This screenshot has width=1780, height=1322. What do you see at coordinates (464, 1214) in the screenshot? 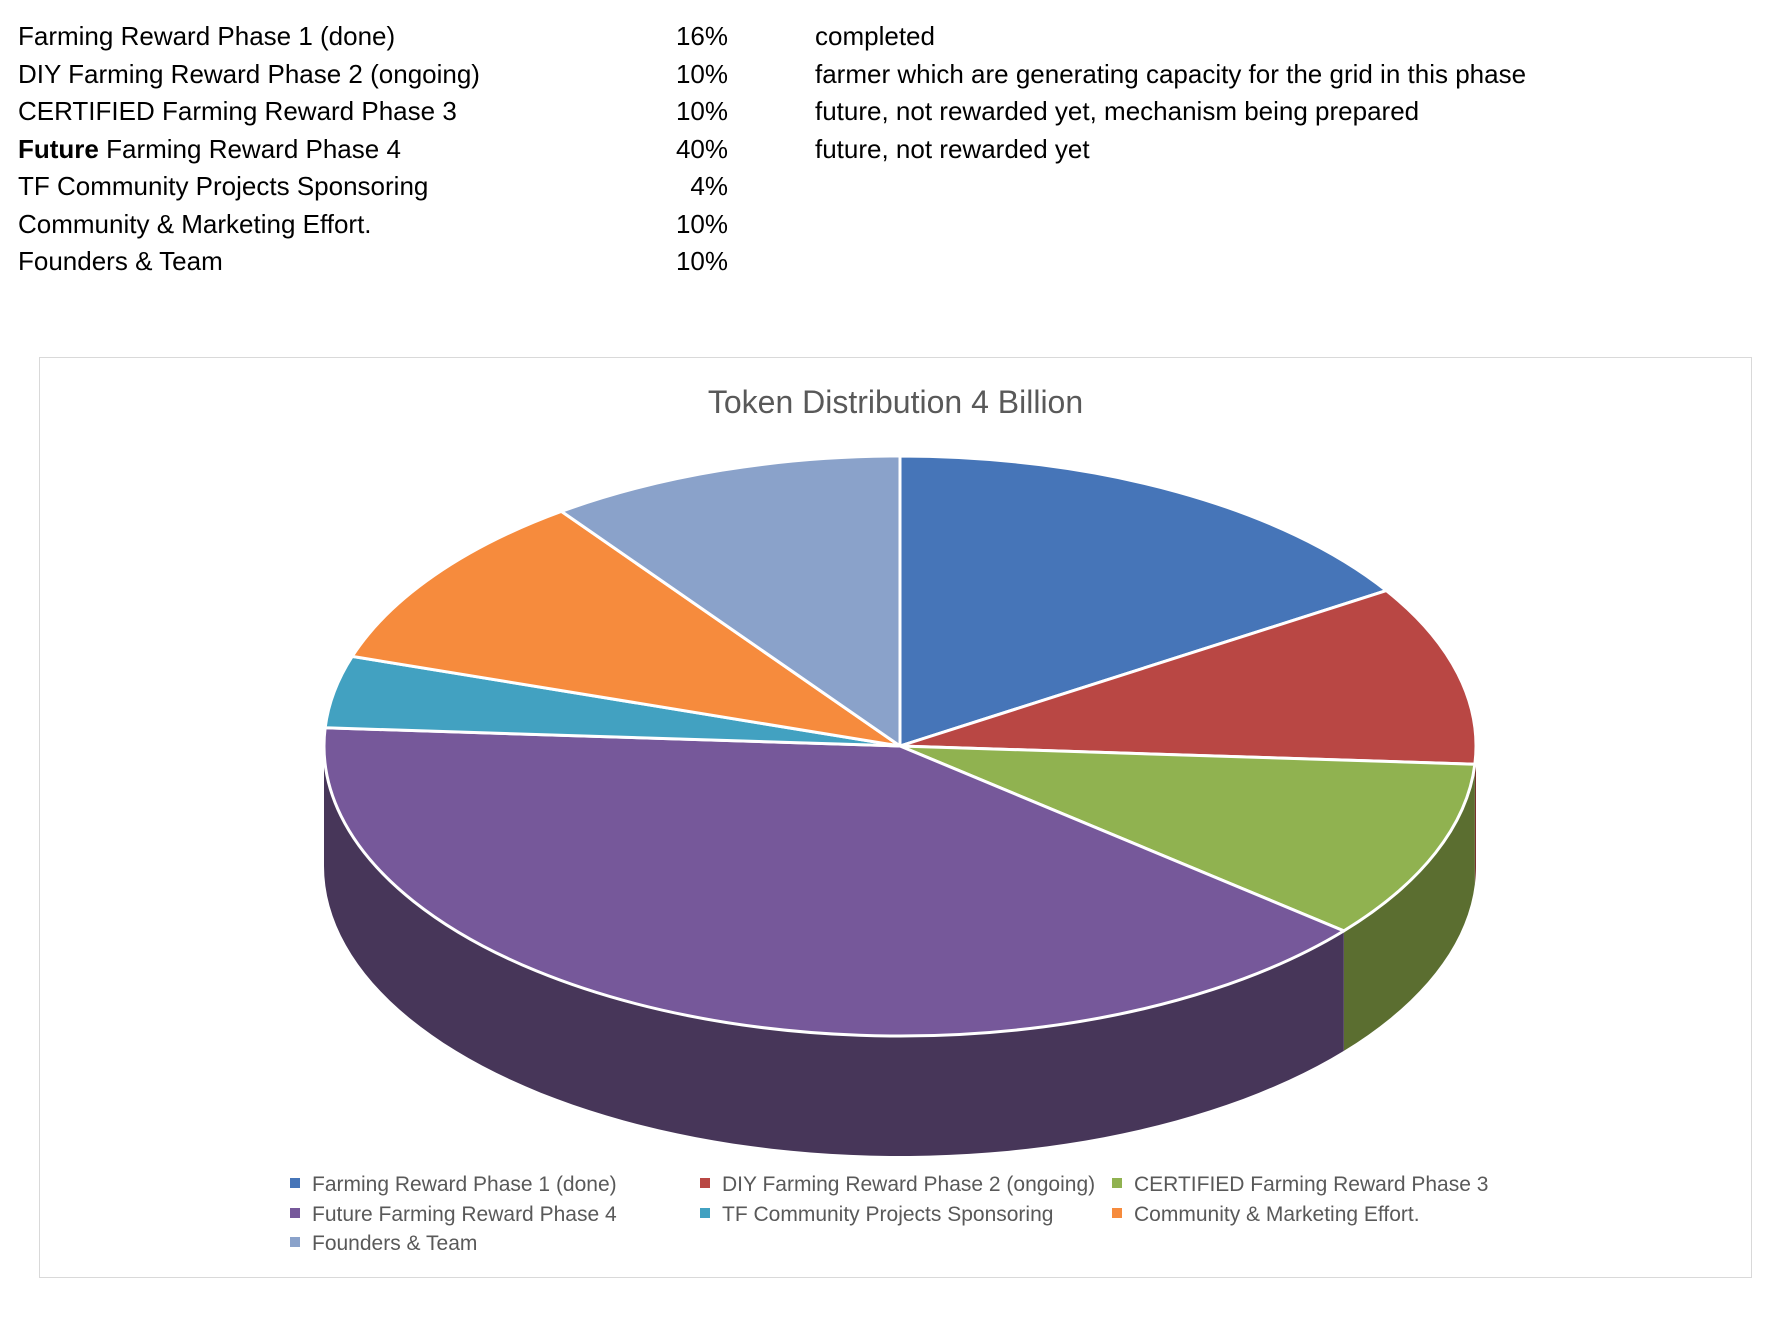
I see `legend-label: Future Farming Reward Phase 4` at bounding box center [464, 1214].